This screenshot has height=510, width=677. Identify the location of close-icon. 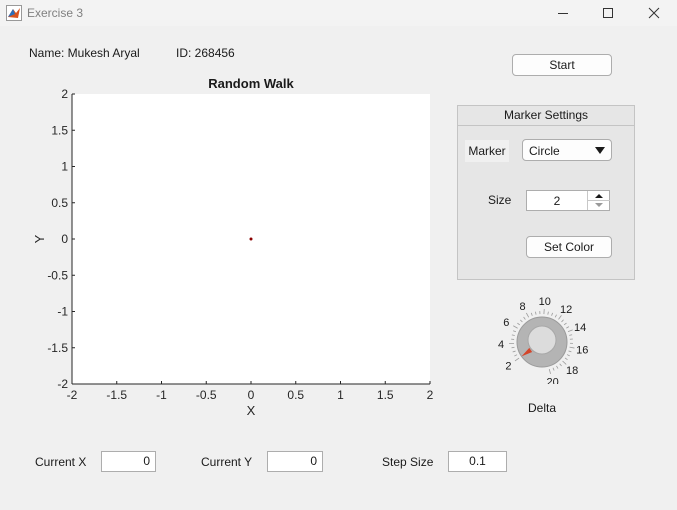
(654, 13).